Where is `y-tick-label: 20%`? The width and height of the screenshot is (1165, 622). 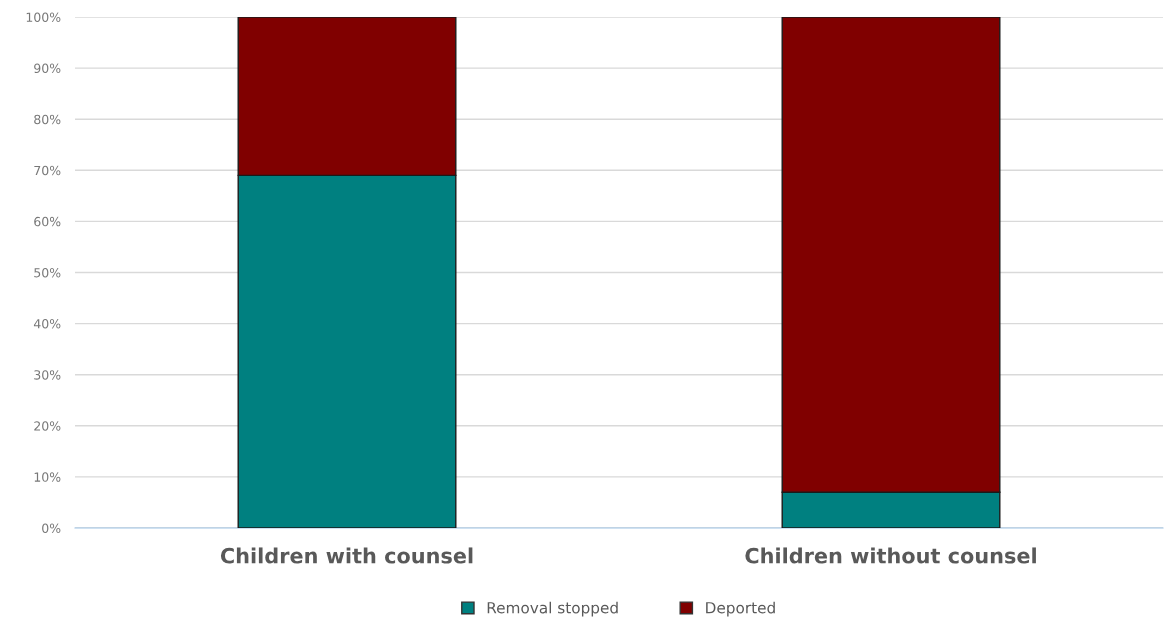 y-tick-label: 20% is located at coordinates (47, 426).